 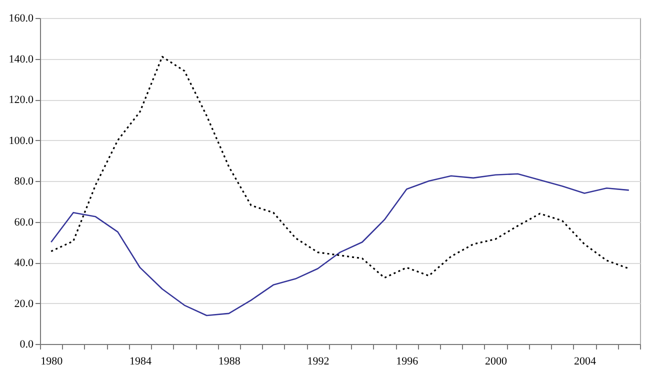 I want to click on y-tick-label: 20.0, so click(x=24, y=304).